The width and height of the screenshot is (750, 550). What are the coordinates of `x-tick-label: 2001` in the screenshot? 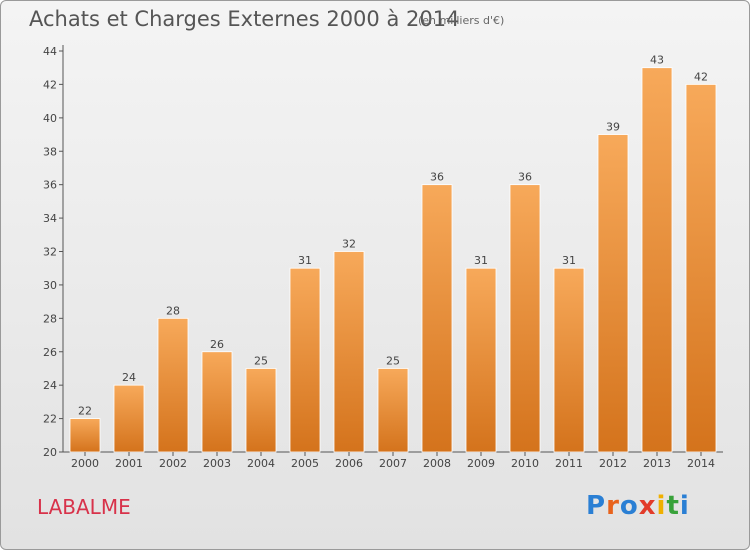 It's located at (129, 463).